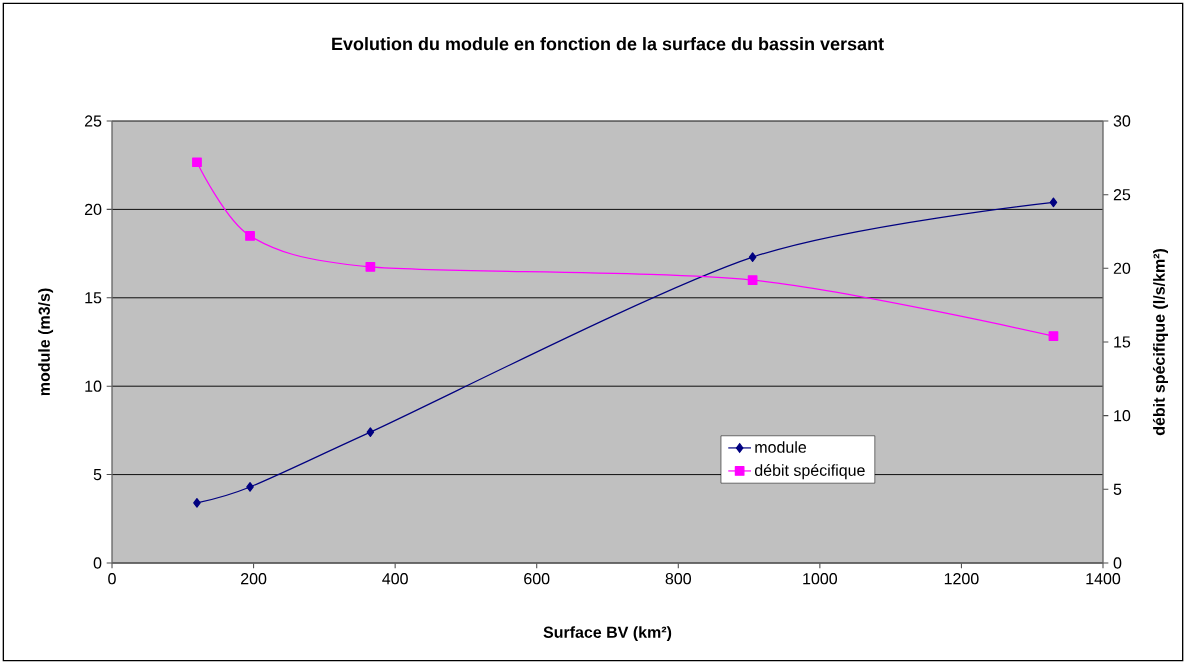 Image resolution: width=1186 pixels, height=664 pixels. What do you see at coordinates (1122, 195) in the screenshot?
I see `y2-tick-label: 25` at bounding box center [1122, 195].